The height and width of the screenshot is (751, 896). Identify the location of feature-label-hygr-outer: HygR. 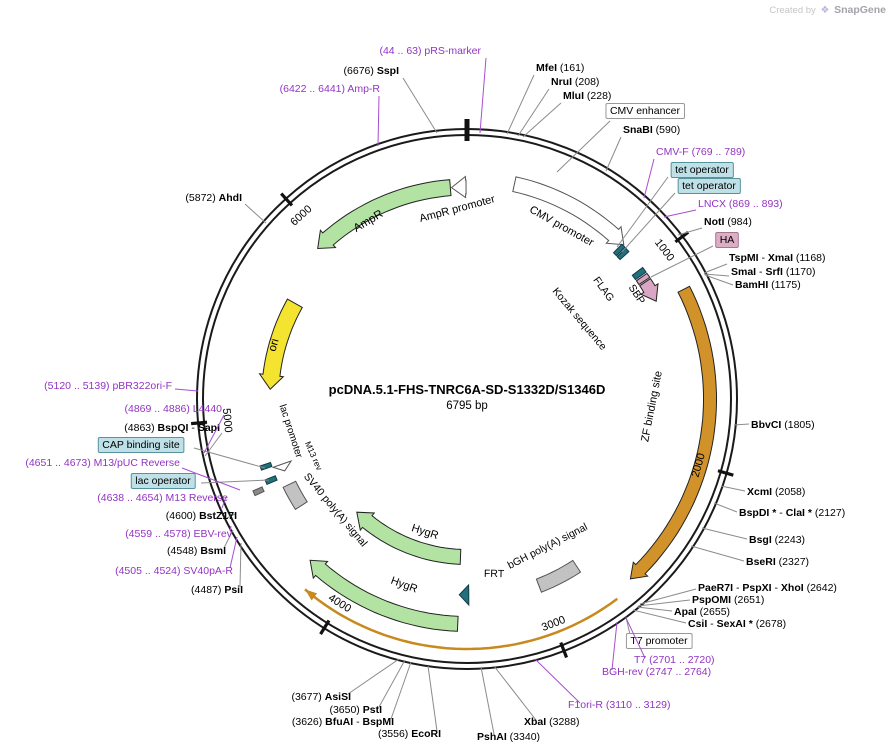
(404, 585).